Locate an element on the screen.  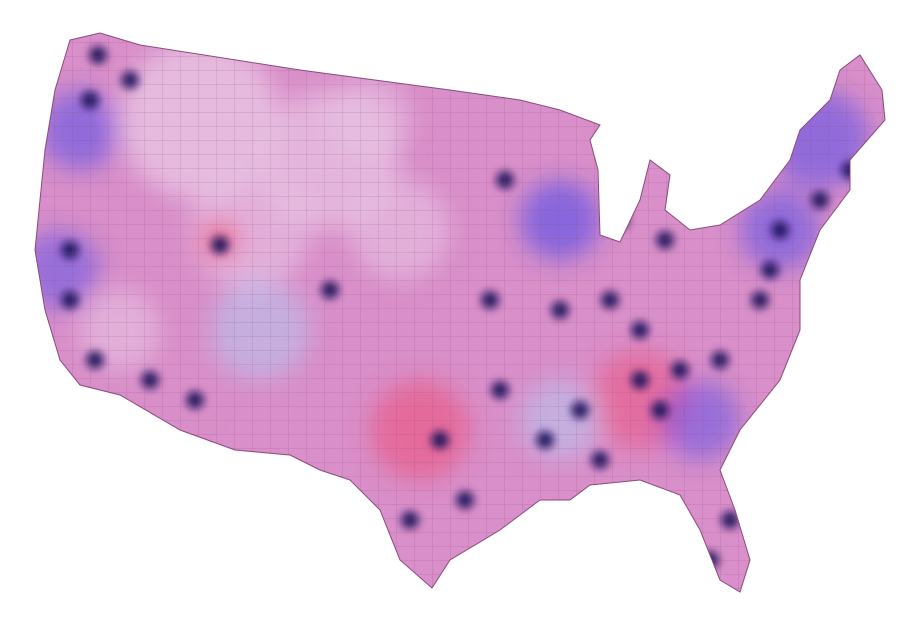
metro-area is located at coordinates (620, 220).